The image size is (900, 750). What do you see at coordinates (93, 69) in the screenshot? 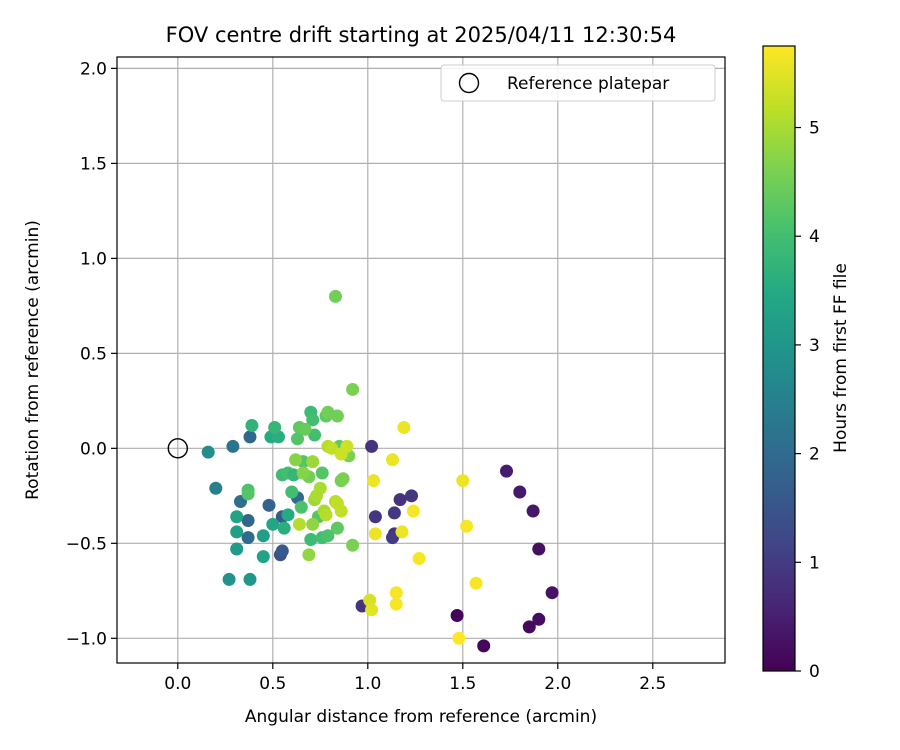
I see `y-tick-label: 2.0` at bounding box center [93, 69].